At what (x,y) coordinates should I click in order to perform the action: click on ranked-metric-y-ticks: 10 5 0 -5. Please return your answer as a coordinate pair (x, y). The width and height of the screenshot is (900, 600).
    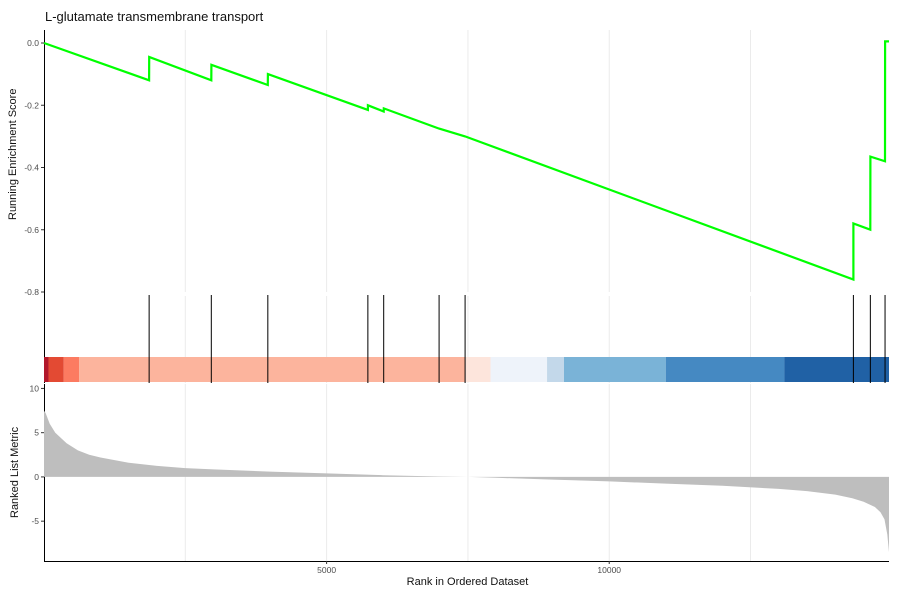
    Looking at the image, I should click on (37, 454).